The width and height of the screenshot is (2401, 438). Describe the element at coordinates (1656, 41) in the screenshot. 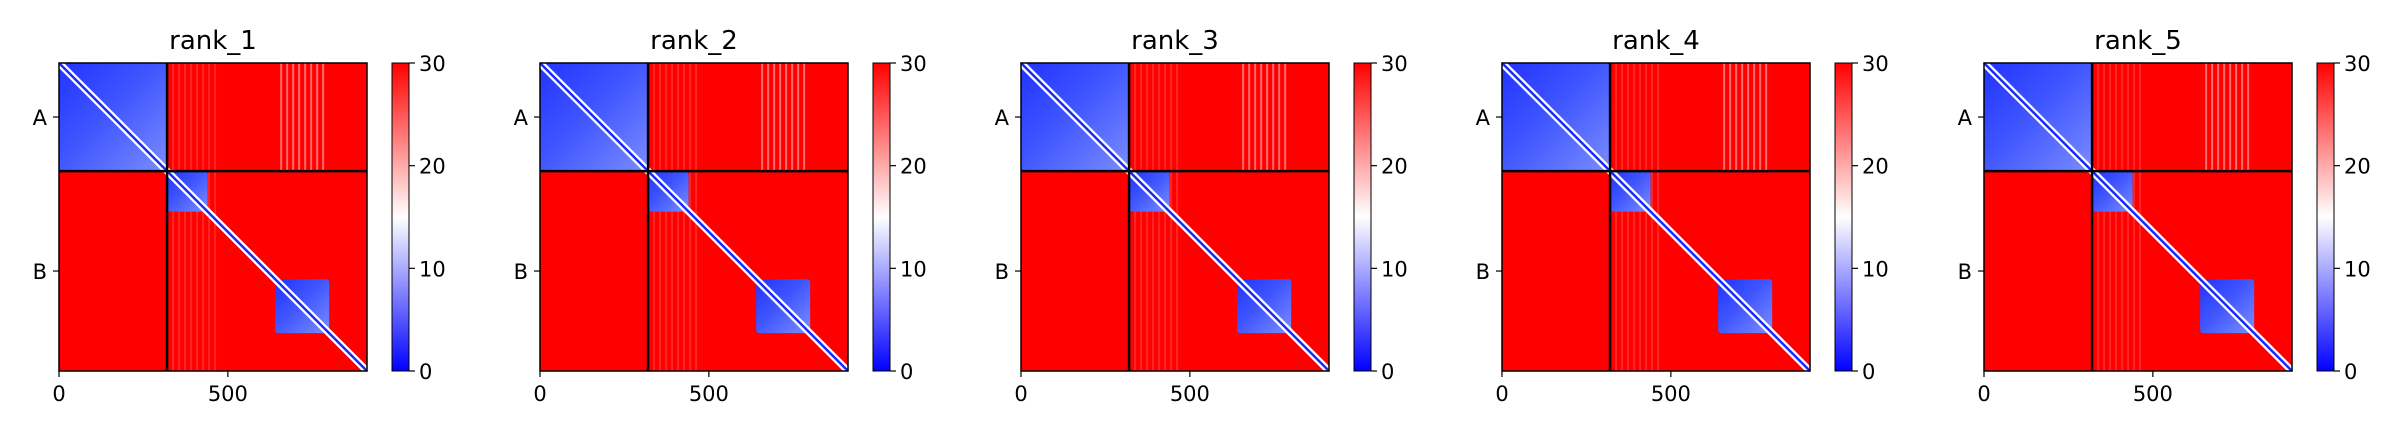

I see `panel-title: rank_4` at that location.